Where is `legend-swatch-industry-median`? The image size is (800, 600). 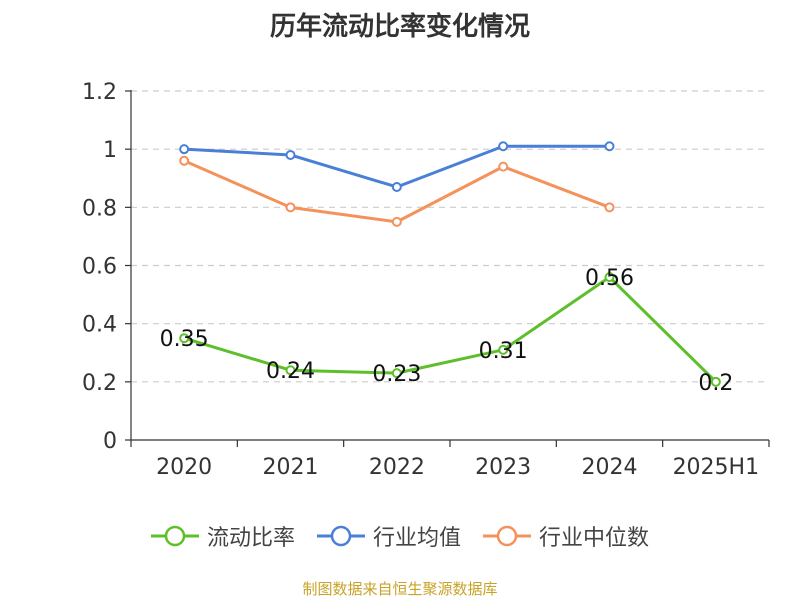 legend-swatch-industry-median is located at coordinates (507, 536).